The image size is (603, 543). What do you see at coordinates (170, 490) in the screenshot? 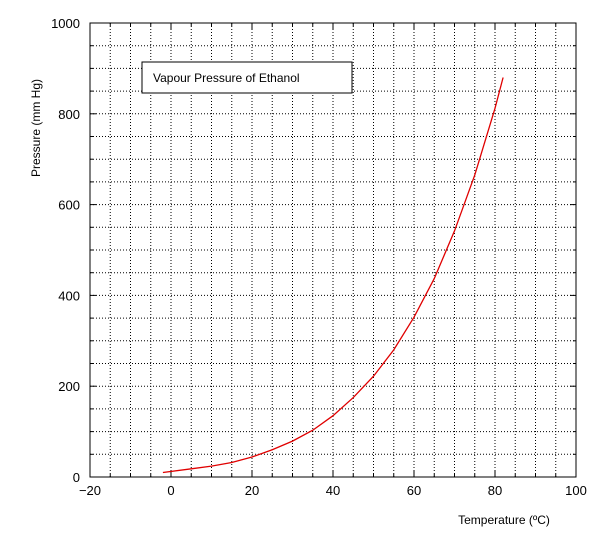
I see `x-tick-label: 0` at bounding box center [170, 490].